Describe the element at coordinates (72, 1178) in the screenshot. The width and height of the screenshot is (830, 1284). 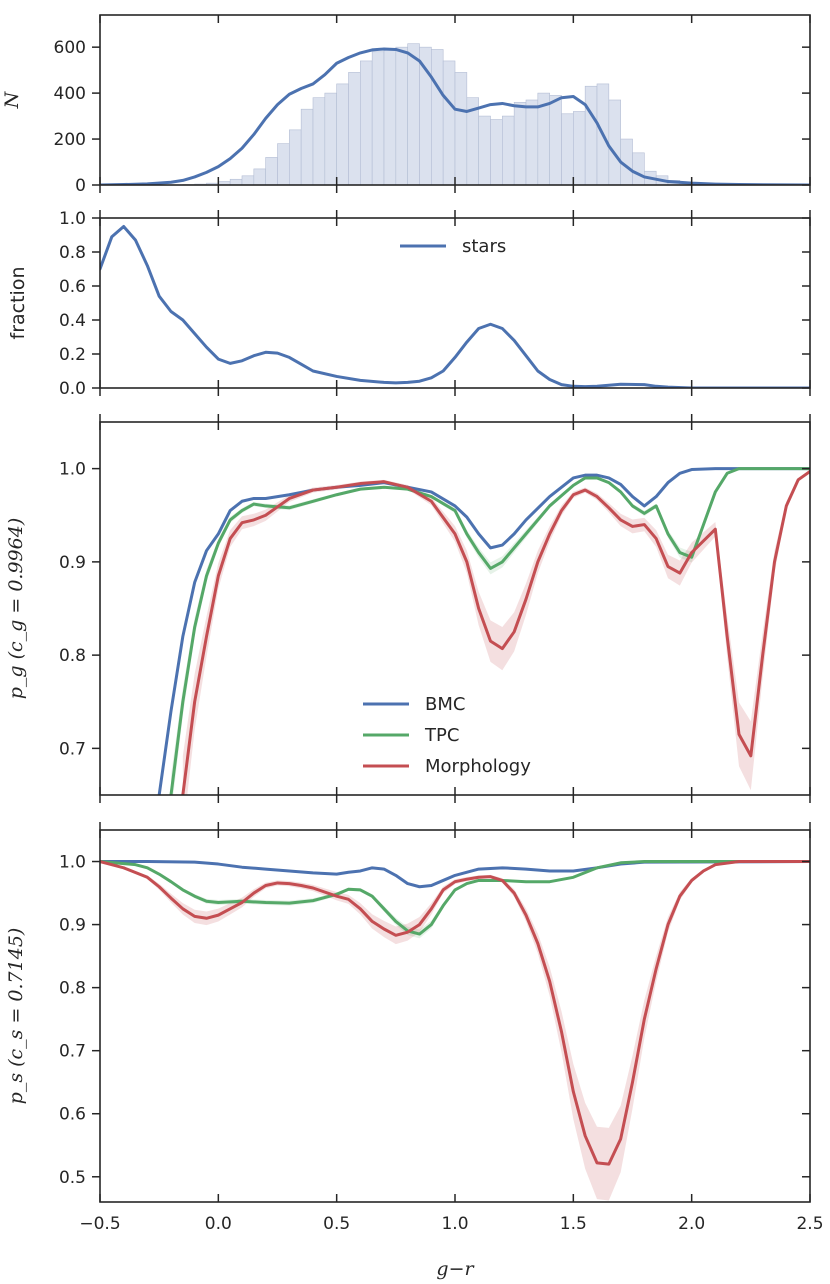
I see `y-tick-label: 0.5` at that location.